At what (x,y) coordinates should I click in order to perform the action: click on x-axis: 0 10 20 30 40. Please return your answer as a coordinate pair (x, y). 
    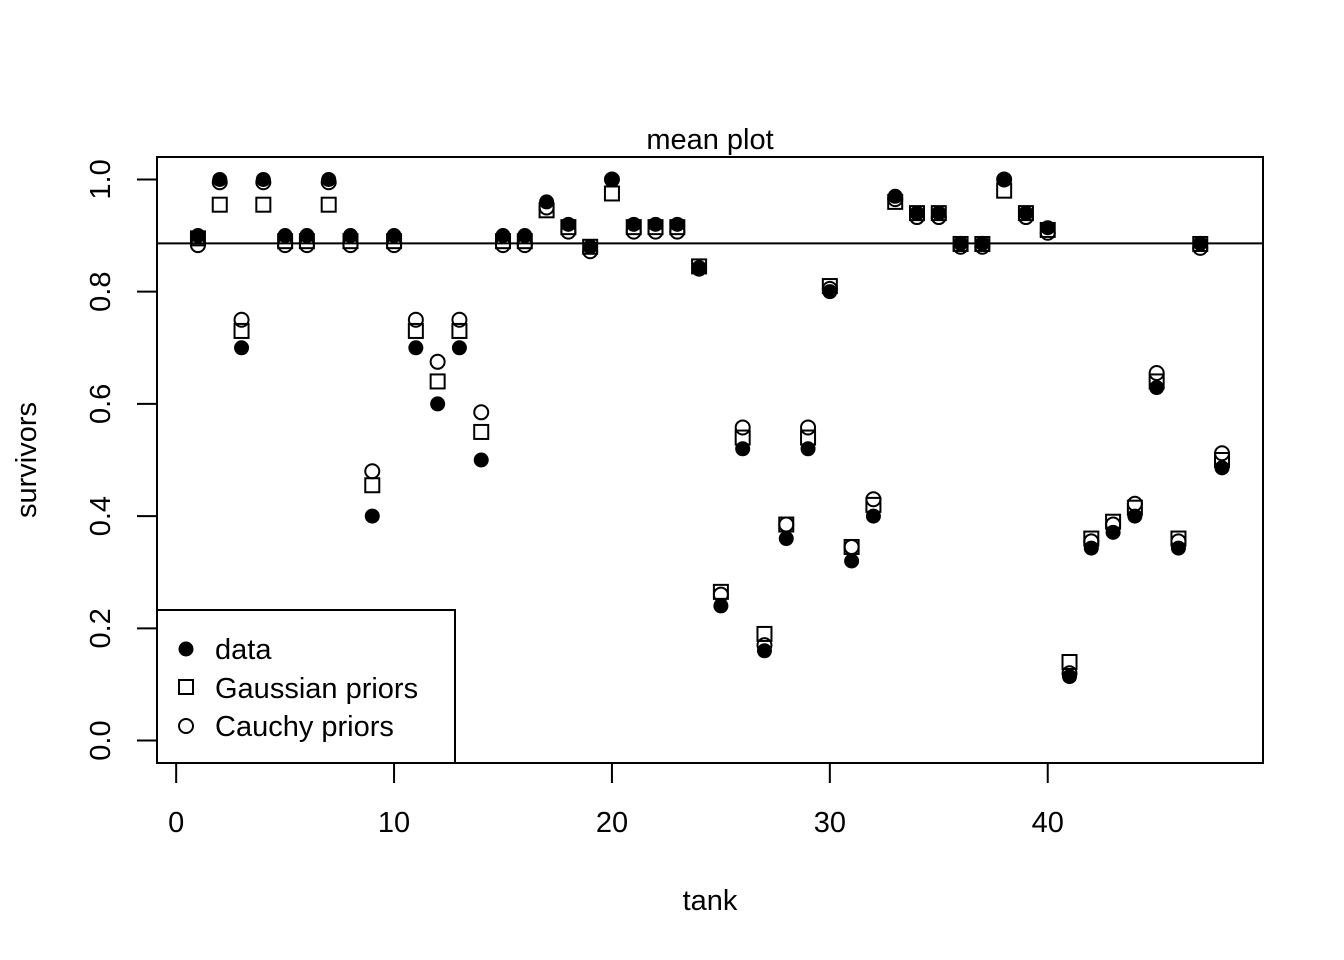
    Looking at the image, I should click on (616, 800).